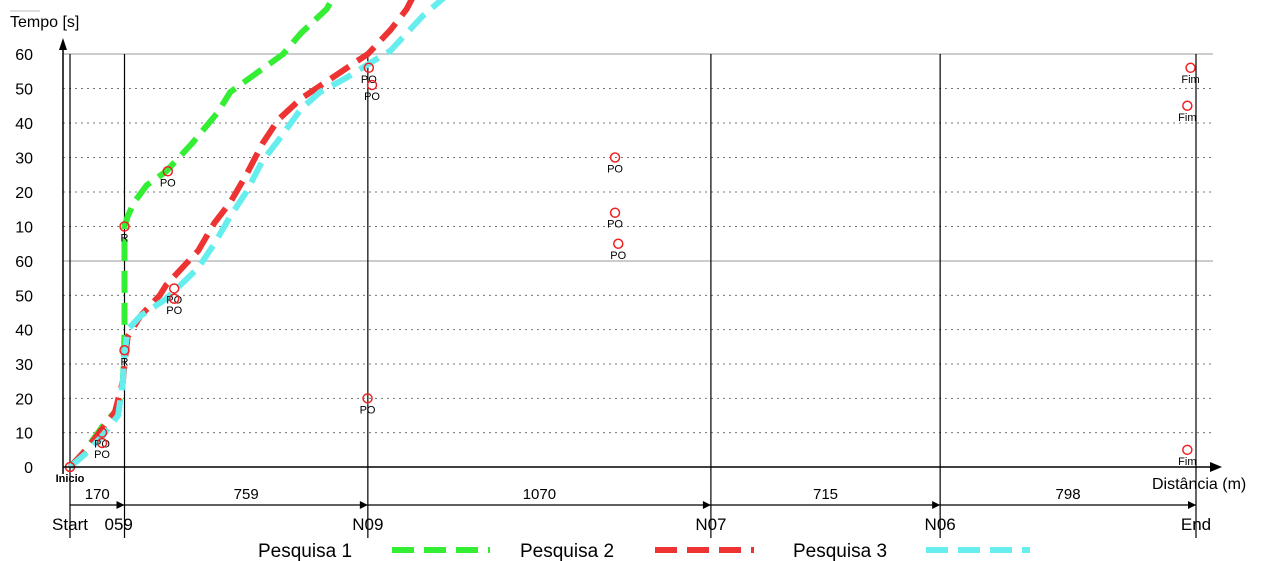 Image resolution: width=1278 pixels, height=561 pixels. I want to click on node-label: N07, so click(710, 524).